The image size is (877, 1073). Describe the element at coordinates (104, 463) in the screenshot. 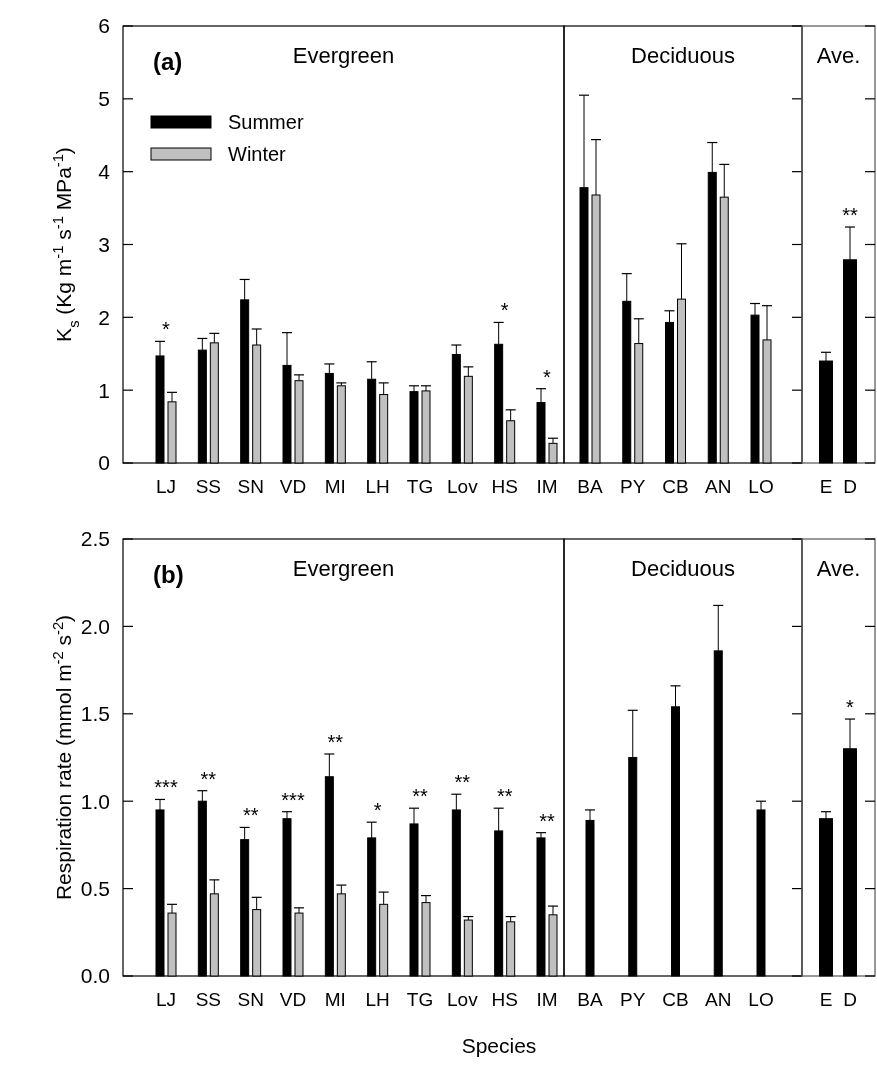

I see `y-tick-label: 0` at that location.